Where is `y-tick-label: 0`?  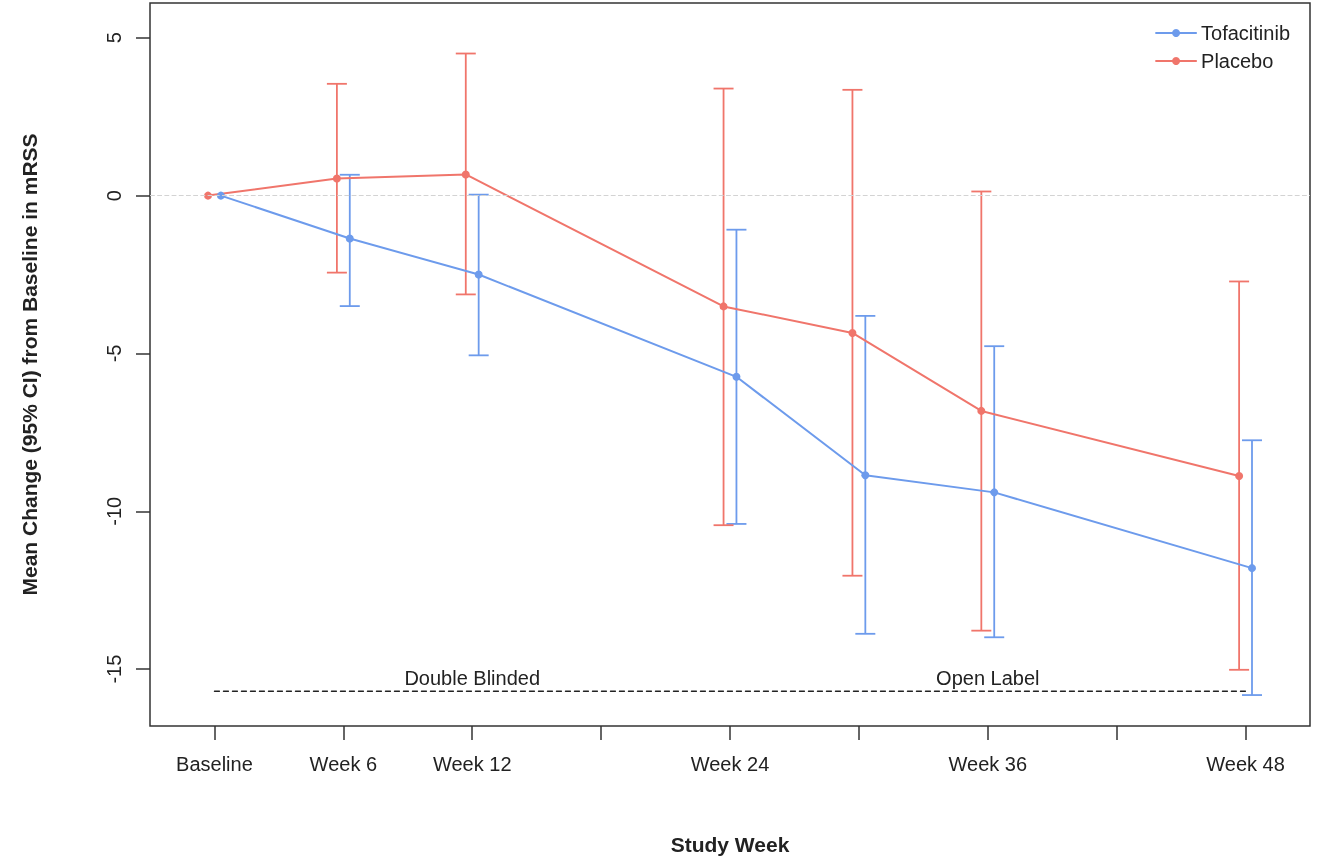
y-tick-label: 0 is located at coordinates (114, 196).